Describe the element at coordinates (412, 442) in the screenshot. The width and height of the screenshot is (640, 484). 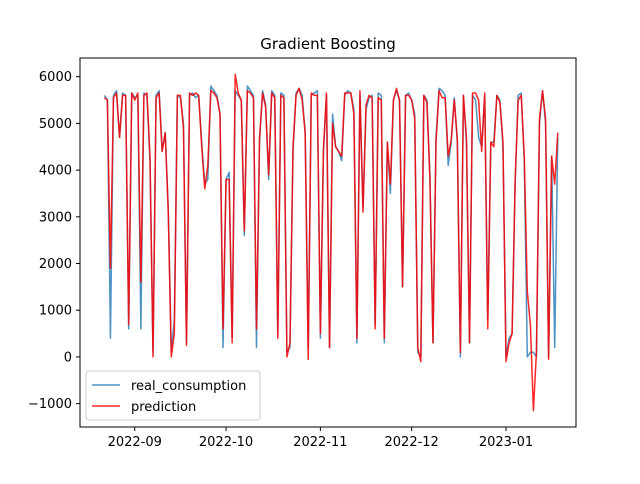
I see `x-tick-label: 2022-12` at that location.